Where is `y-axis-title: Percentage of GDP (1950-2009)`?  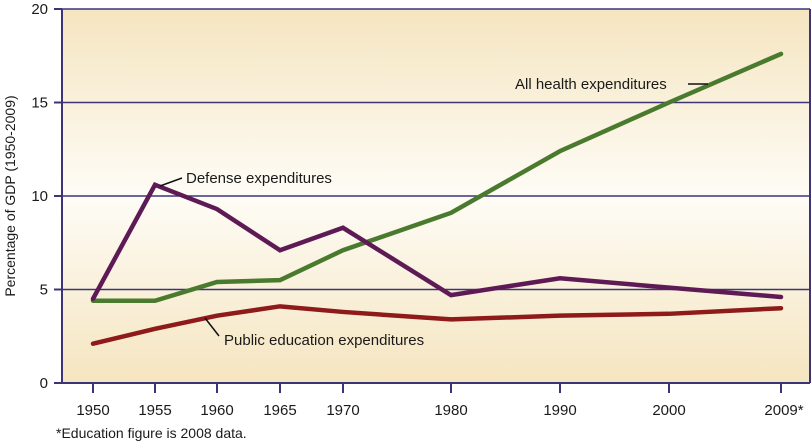 y-axis-title: Percentage of GDP (1950-2009) is located at coordinates (10, 195).